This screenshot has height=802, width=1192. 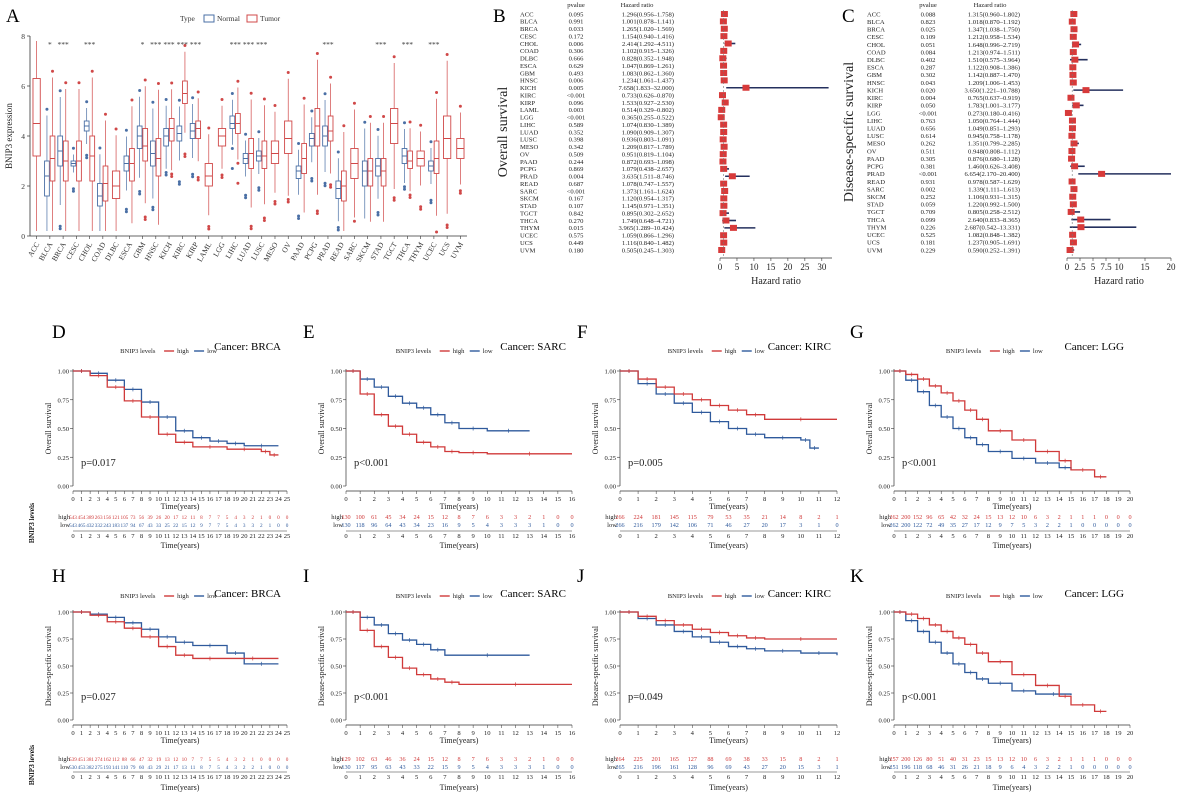 I want to click on forest-pvalue: 0.525, so click(x=929, y=235).